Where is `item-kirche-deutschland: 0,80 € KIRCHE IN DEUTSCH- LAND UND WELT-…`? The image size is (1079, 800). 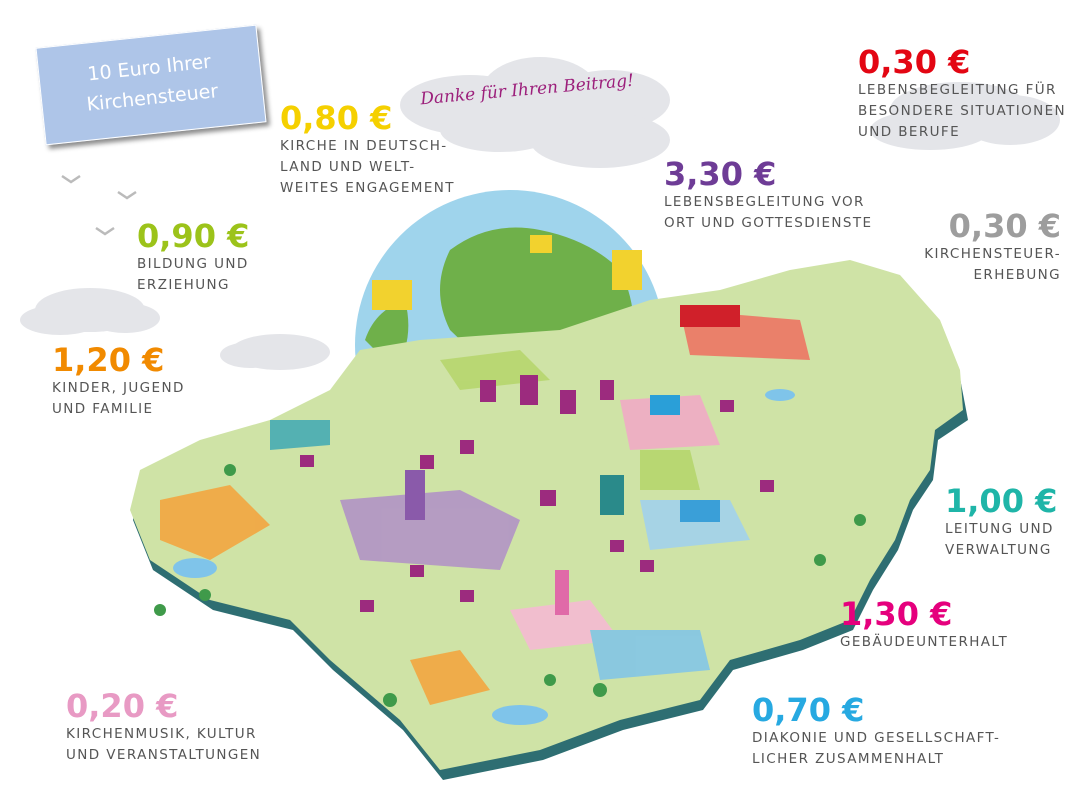
item-kirche-deutschland: 0,80 € KIRCHE IN DEUTSCH- LAND UND WELT-… is located at coordinates (367, 149).